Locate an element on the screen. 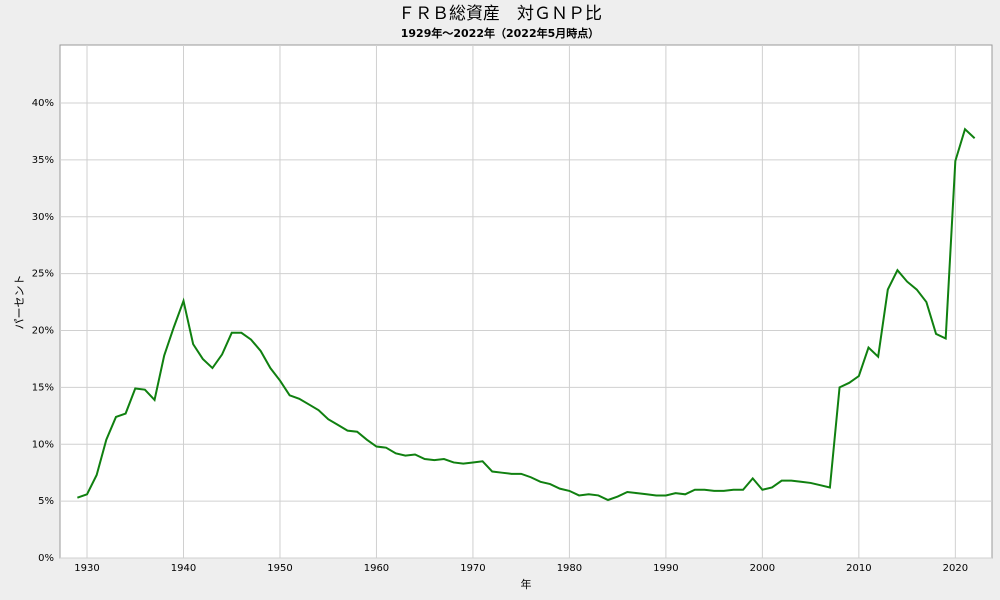 The width and height of the screenshot is (1000, 600). y-tick-label: 30% is located at coordinates (43, 217).